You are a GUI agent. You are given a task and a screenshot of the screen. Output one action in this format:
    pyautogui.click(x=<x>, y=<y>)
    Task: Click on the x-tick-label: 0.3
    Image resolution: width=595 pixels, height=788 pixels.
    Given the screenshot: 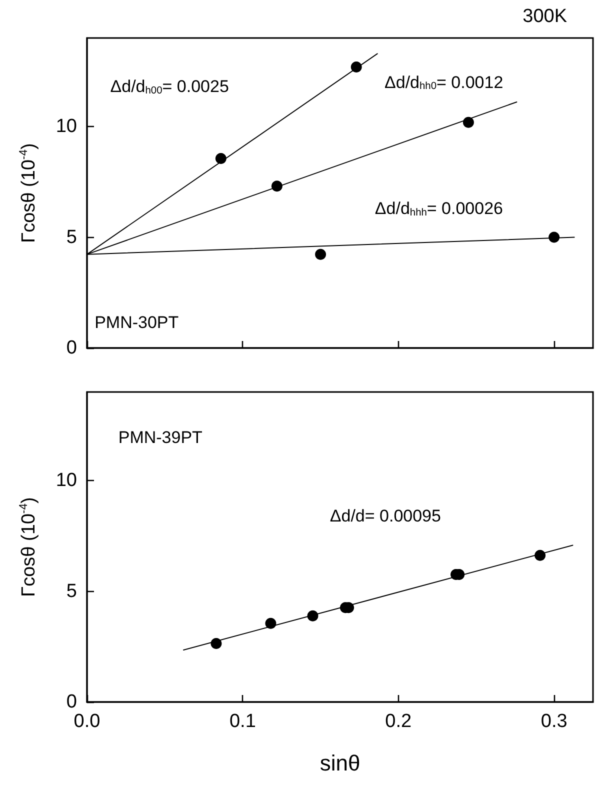 What is the action you would take?
    pyautogui.click(x=554, y=721)
    